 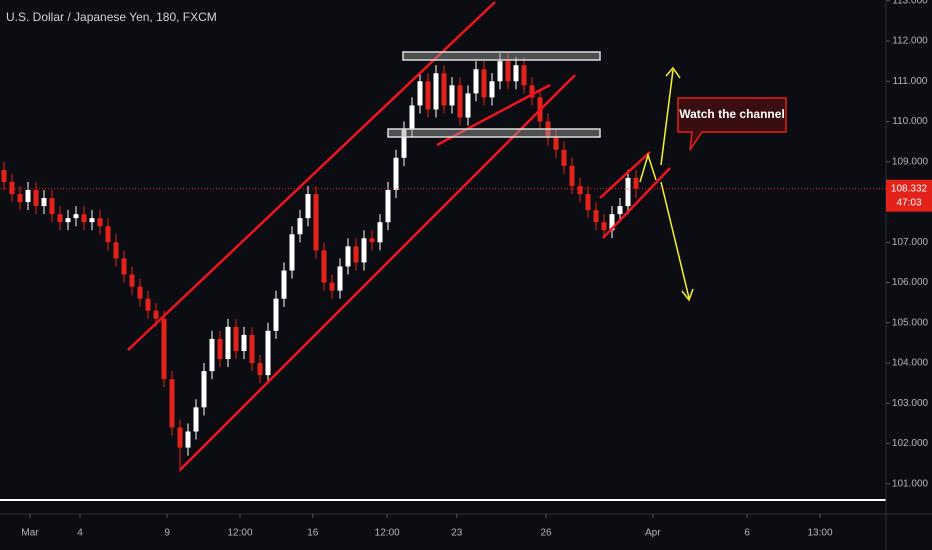 What do you see at coordinates (546, 533) in the screenshot?
I see `x-tick-label: 26` at bounding box center [546, 533].